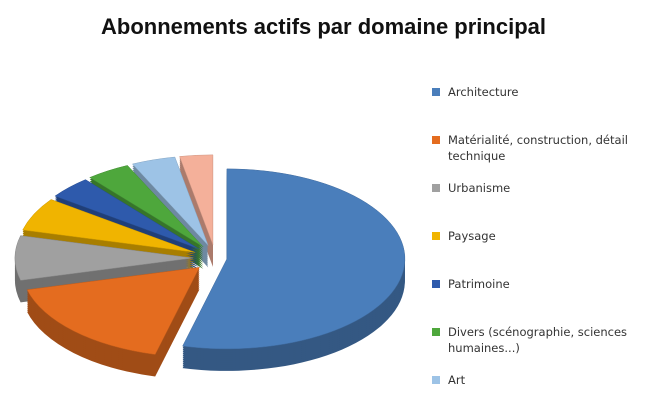  I want to click on legend-label: Paysage, so click(472, 236).